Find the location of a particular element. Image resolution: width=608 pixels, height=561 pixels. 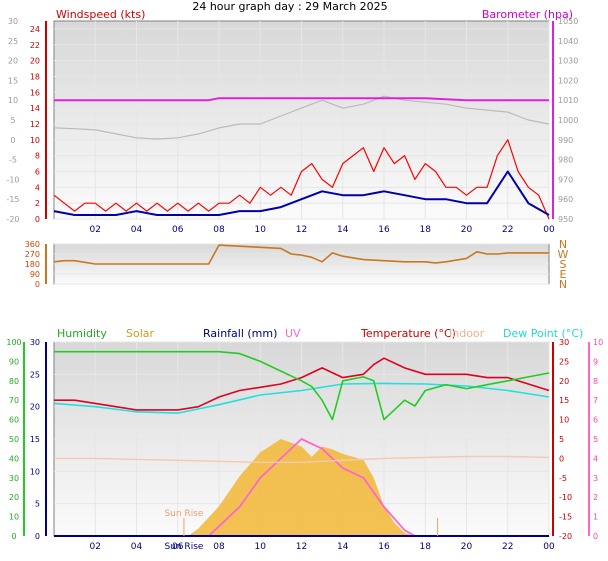

barometer-tick-label: 1040 is located at coordinates (568, 41).